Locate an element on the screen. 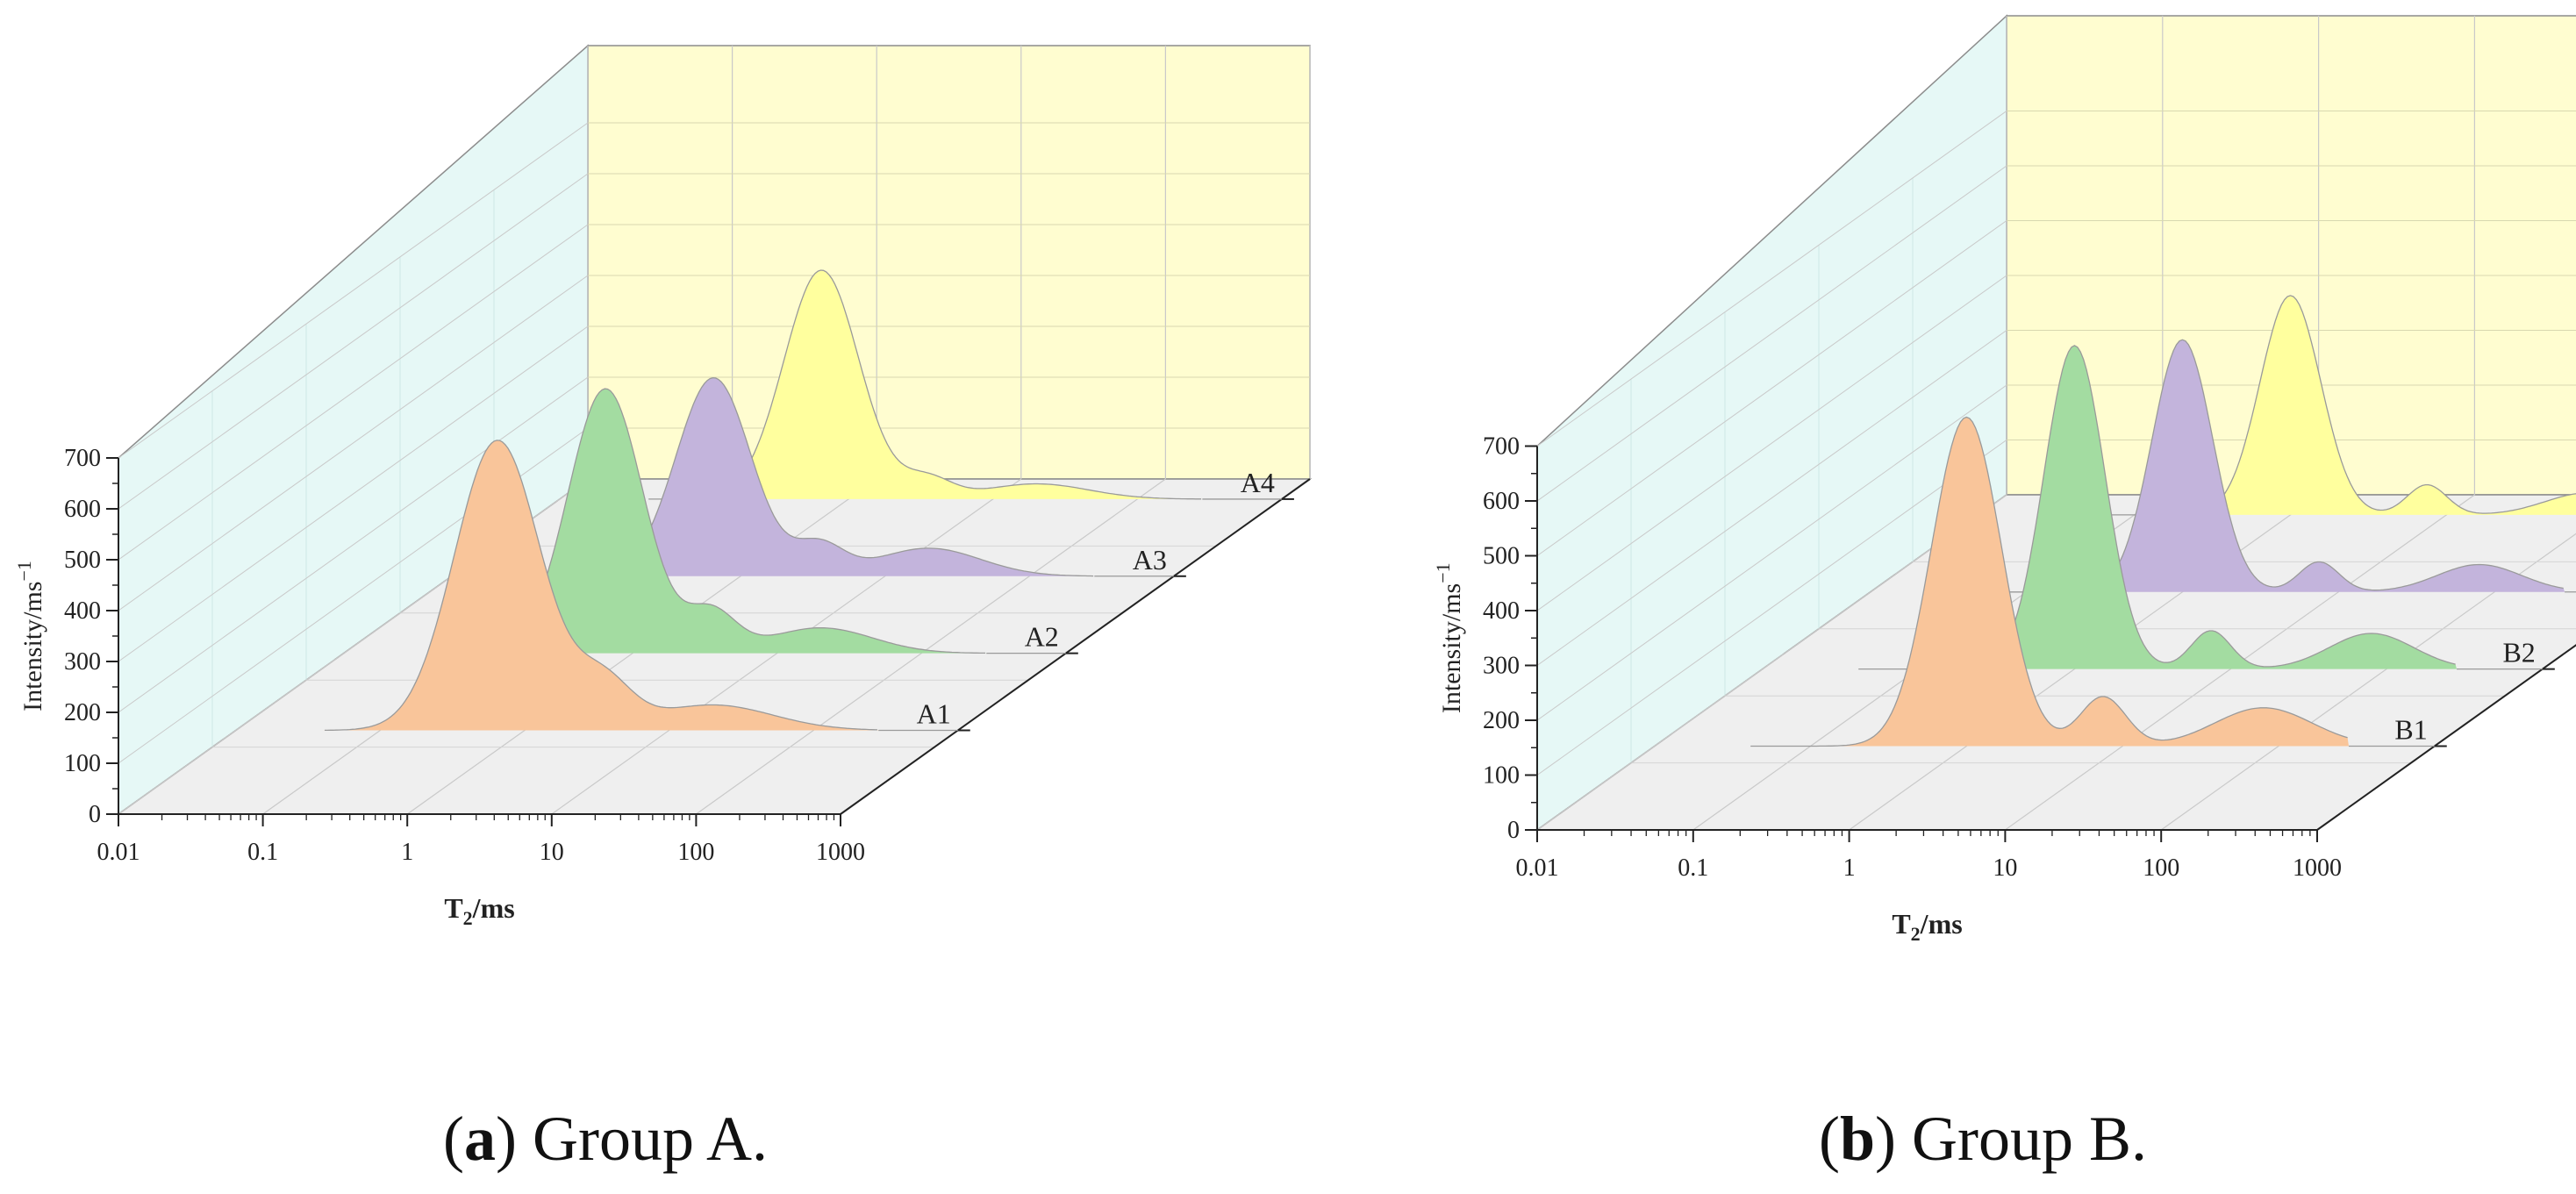 Image resolution: width=2576 pixels, height=1194 pixels. series: B4B3B2B1 is located at coordinates (2162, 521).